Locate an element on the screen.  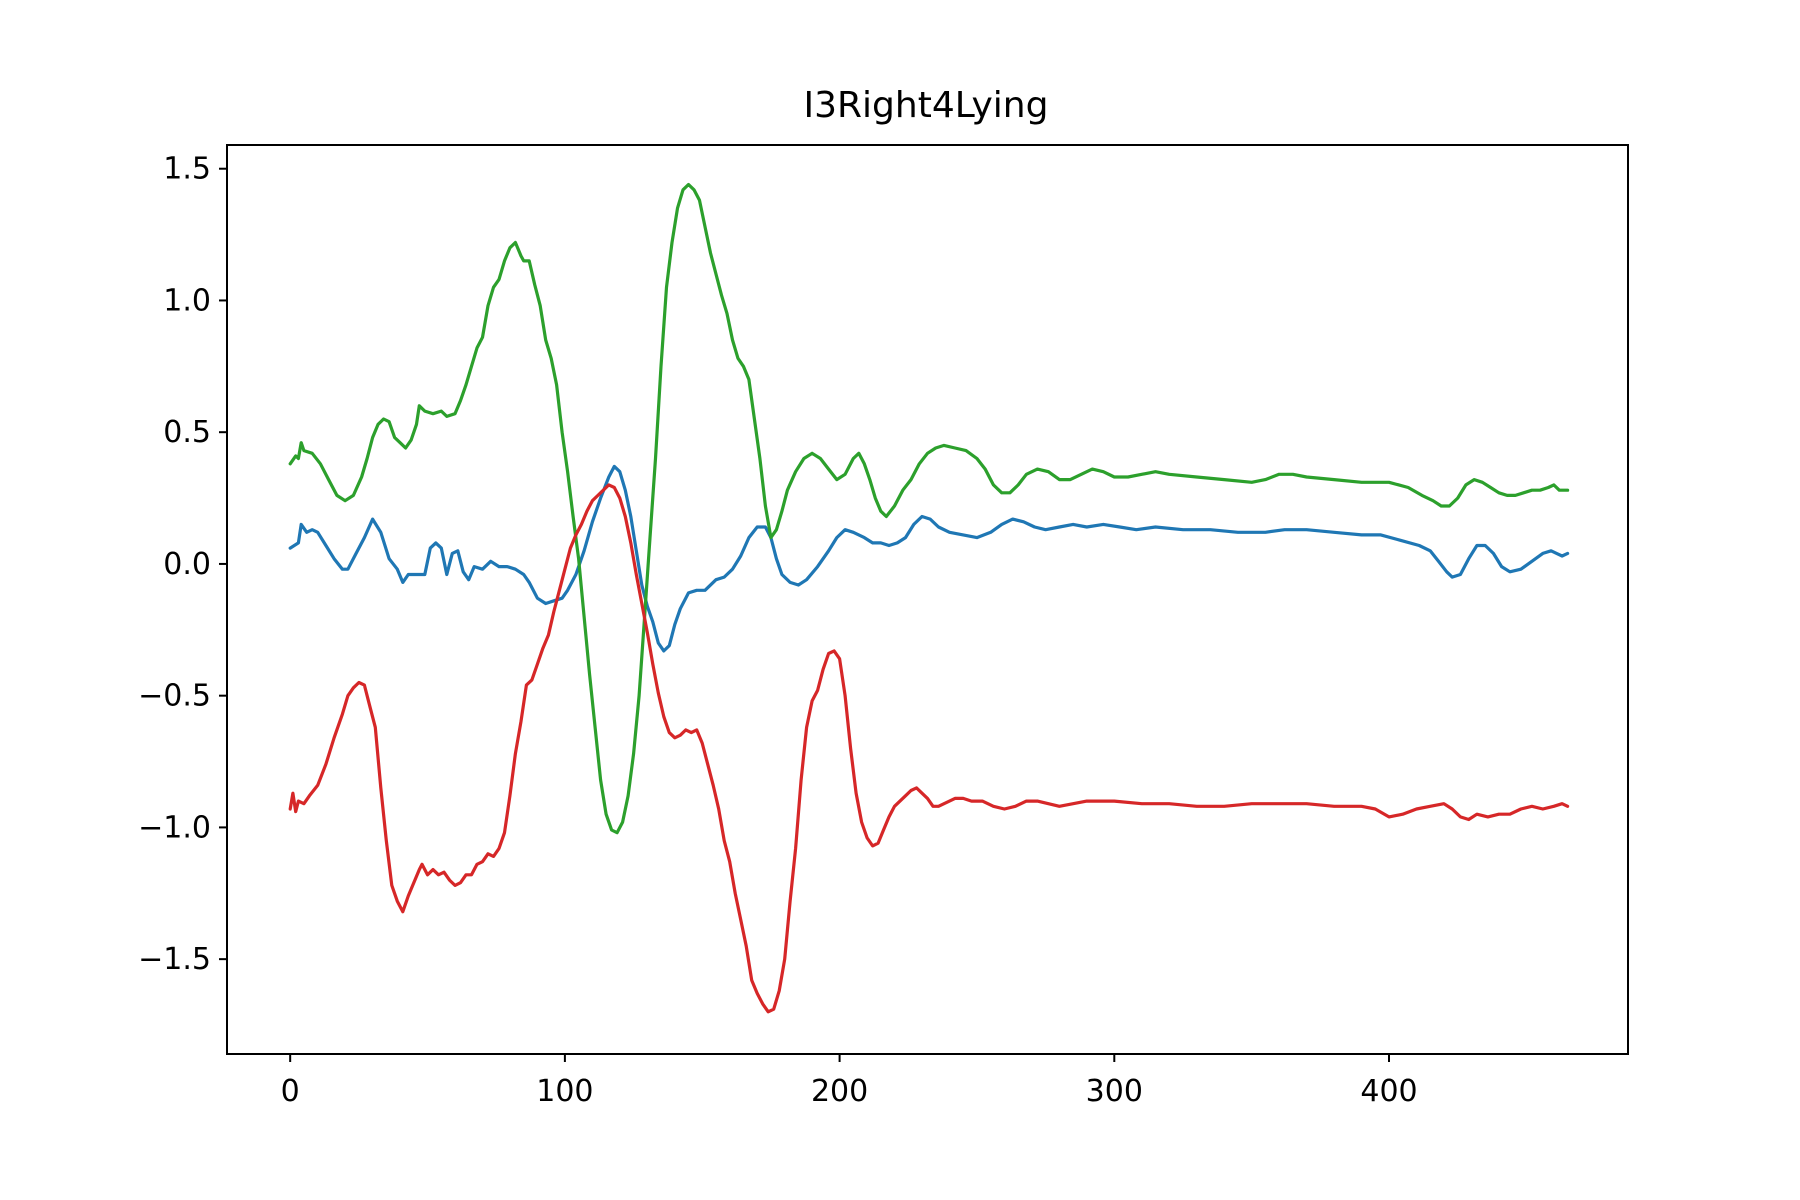
y-tick-label: −1.0 is located at coordinates (174, 827).